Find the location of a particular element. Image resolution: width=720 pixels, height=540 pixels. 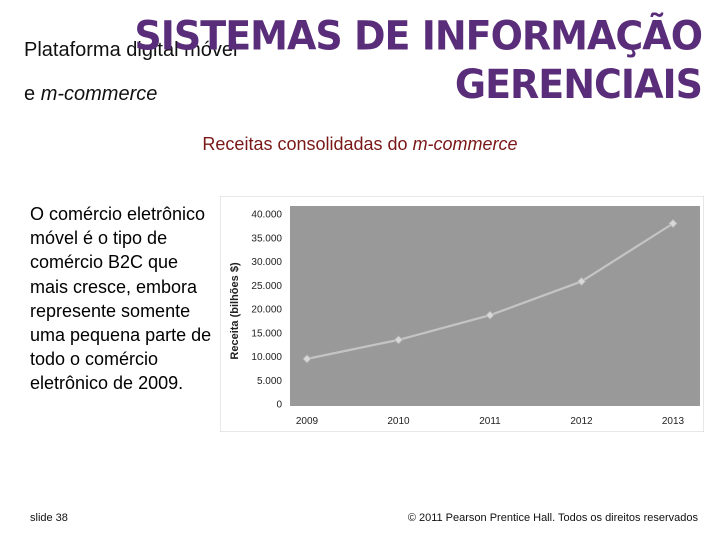

y-tick-label: 30.000 is located at coordinates (266, 262).